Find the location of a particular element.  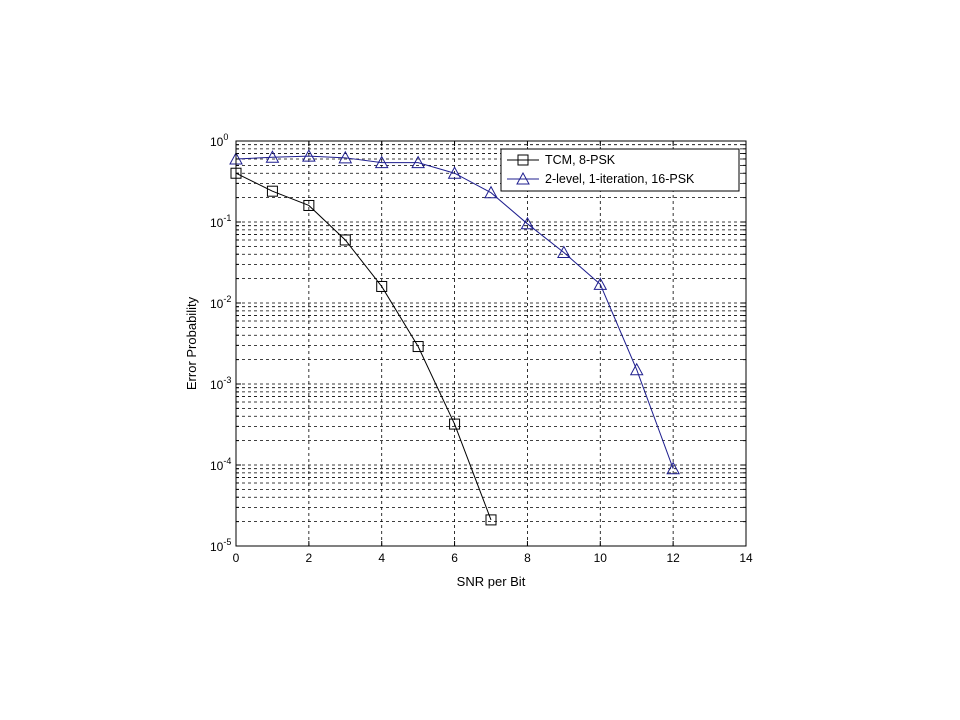

legend-box is located at coordinates (620, 170).